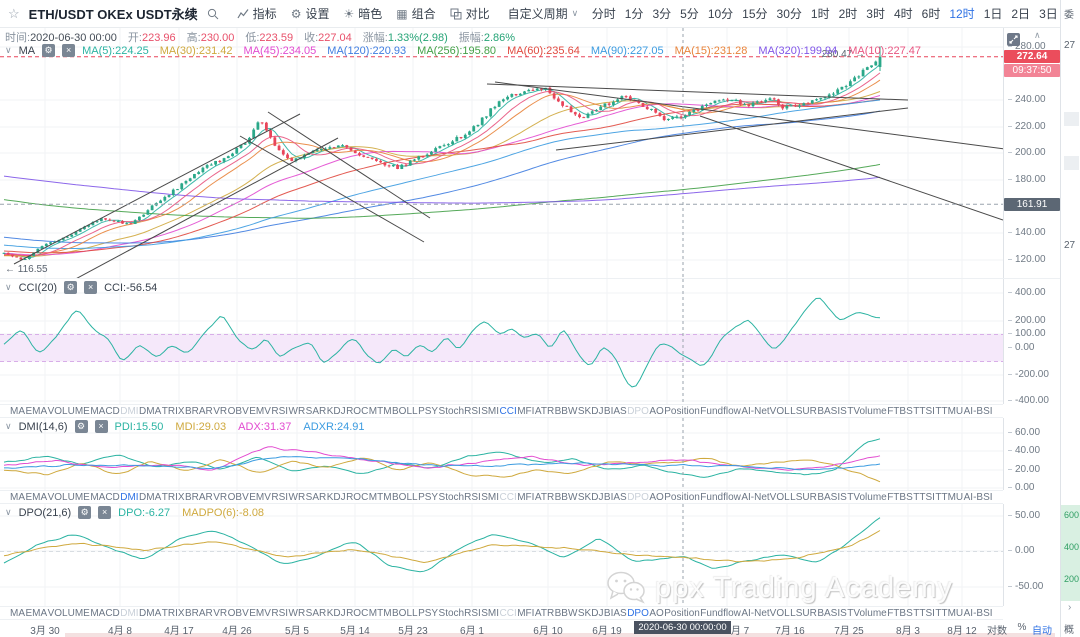 The image size is (1080, 637). Describe the element at coordinates (501, 555) in the screenshot. I see `dpo-chart-canvas` at that location.